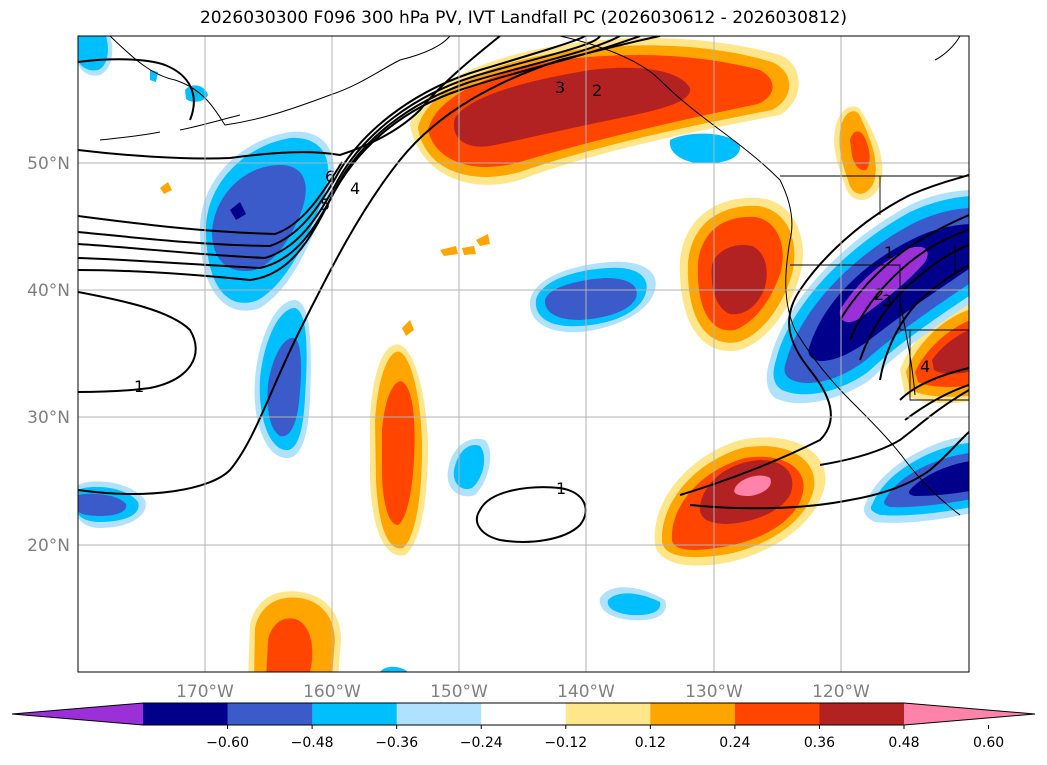 The height and width of the screenshot is (765, 1047). What do you see at coordinates (858, 153) in the screenshot?
I see `positive-anomaly-inland-northwest` at bounding box center [858, 153].